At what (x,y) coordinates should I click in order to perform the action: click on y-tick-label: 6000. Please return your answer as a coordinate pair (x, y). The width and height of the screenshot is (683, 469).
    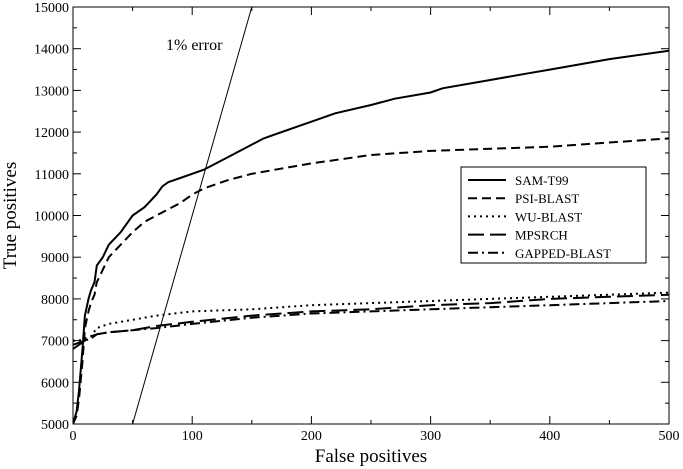
    Looking at the image, I should click on (55, 383).